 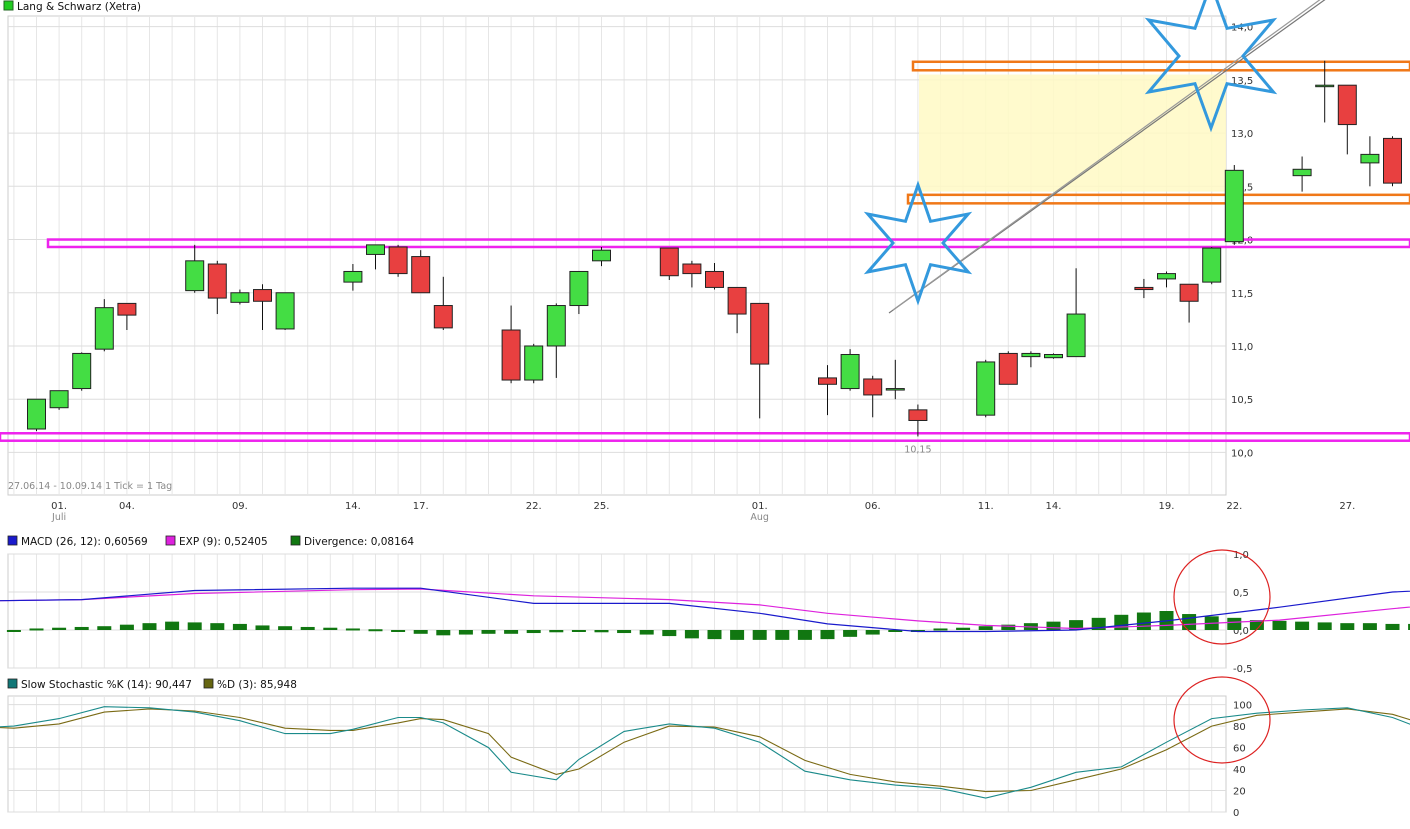 I want to click on stoch-y-tick: 20, so click(x=1239, y=792).